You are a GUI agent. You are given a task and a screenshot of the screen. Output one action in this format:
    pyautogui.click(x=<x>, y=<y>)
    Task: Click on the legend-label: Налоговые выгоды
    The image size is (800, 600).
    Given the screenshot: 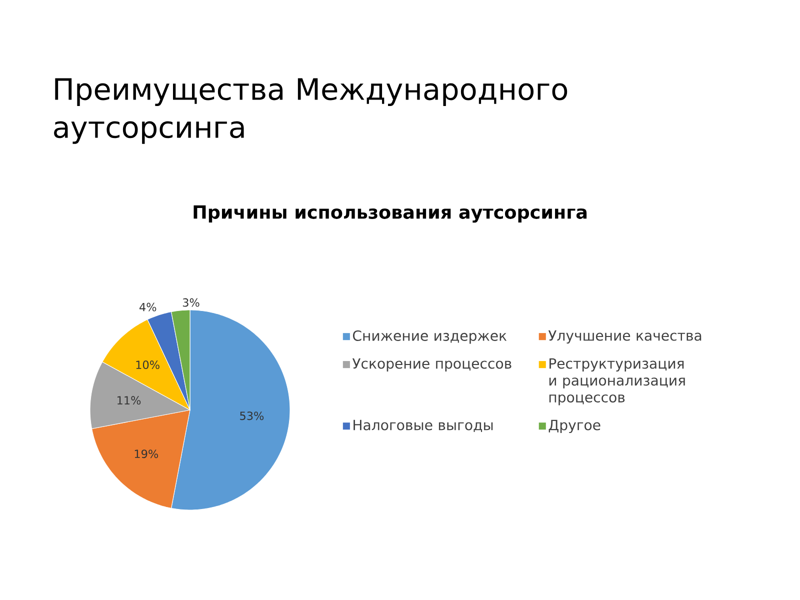 What is the action you would take?
    pyautogui.click(x=423, y=426)
    